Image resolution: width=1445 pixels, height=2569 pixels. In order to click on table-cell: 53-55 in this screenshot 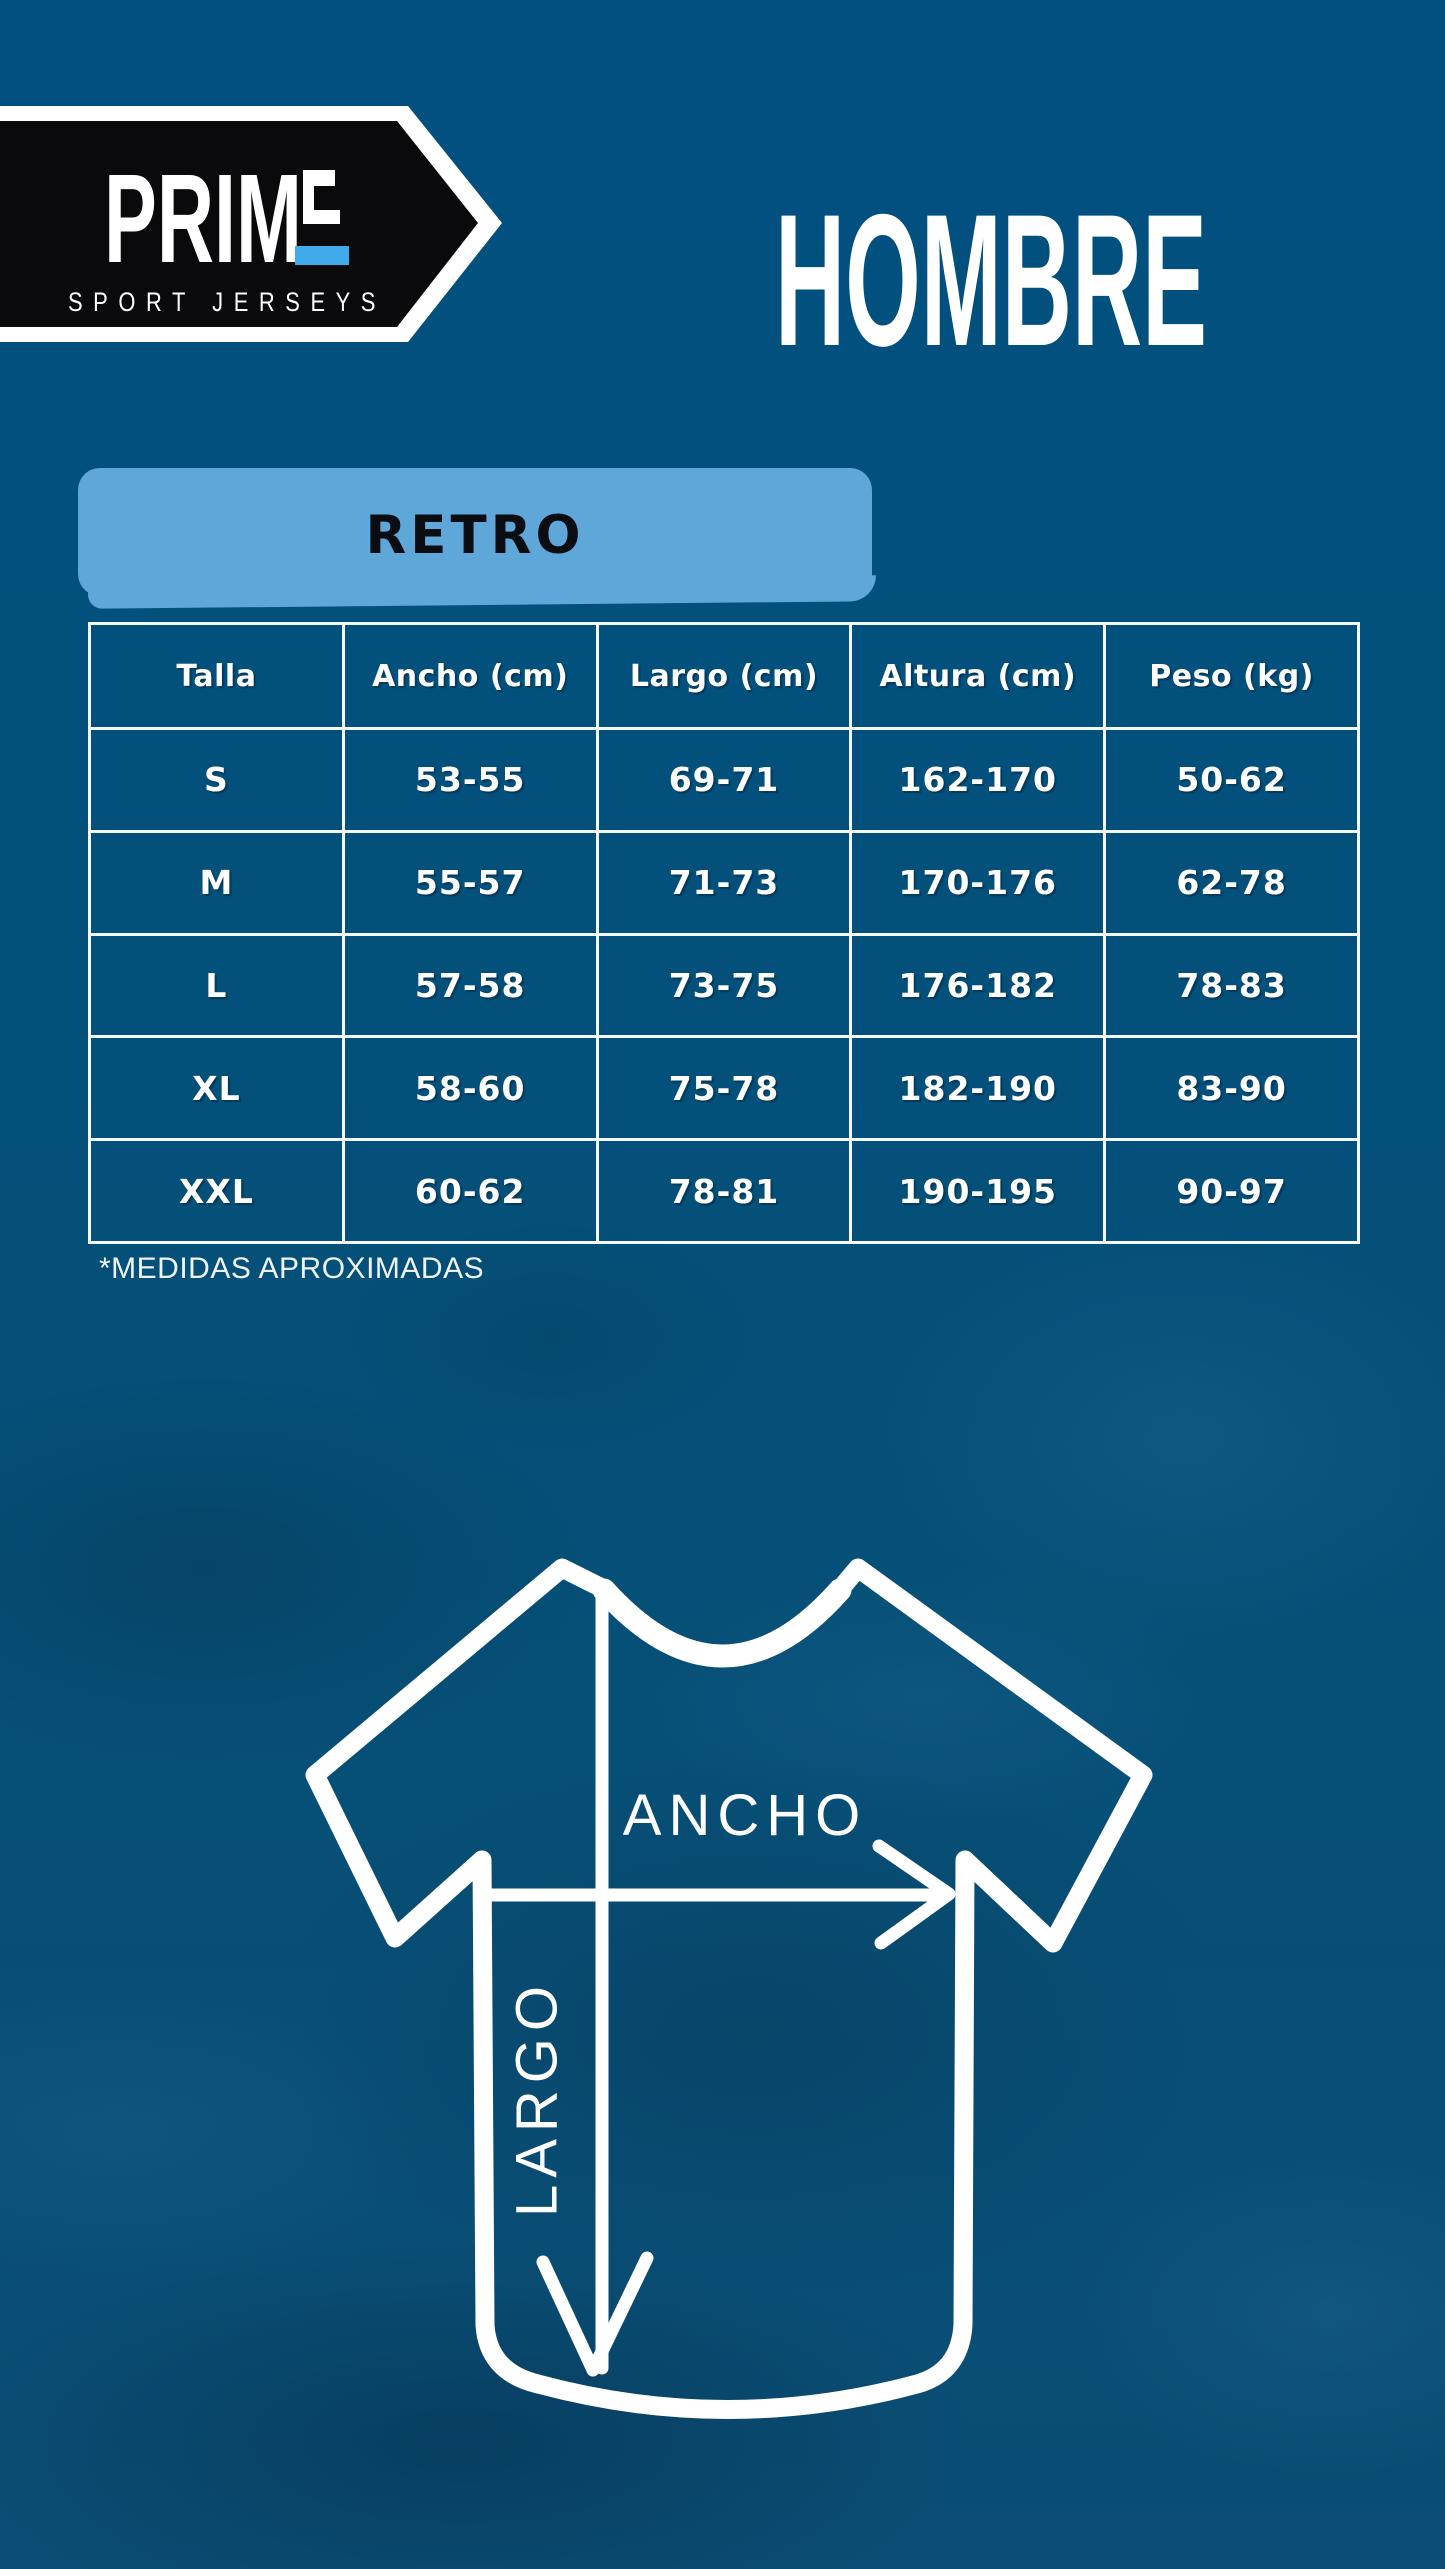, I will do `click(470, 780)`.